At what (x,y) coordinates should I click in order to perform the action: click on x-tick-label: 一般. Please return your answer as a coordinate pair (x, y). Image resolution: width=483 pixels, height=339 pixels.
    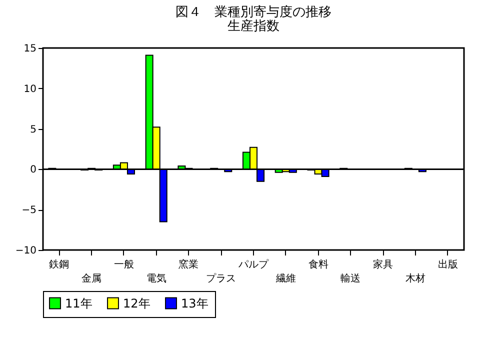
    Looking at the image, I should click on (124, 265).